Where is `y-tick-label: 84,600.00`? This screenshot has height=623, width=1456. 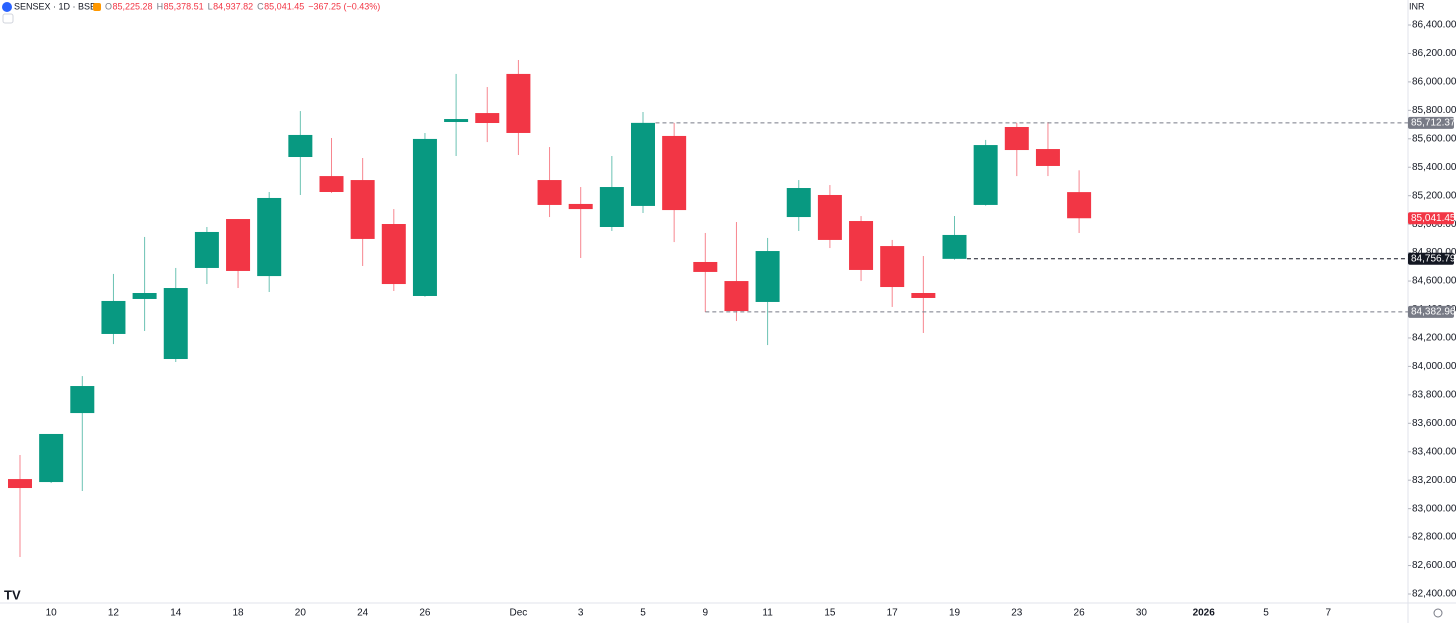
y-tick-label: 84,600.00 is located at coordinates (1434, 281).